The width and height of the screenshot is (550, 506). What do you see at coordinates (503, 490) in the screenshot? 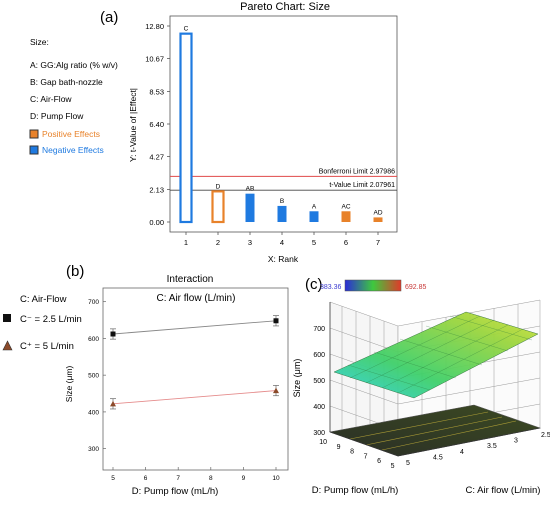
I see `surface-ylabel: C: Air flow (L/min)` at bounding box center [503, 490].